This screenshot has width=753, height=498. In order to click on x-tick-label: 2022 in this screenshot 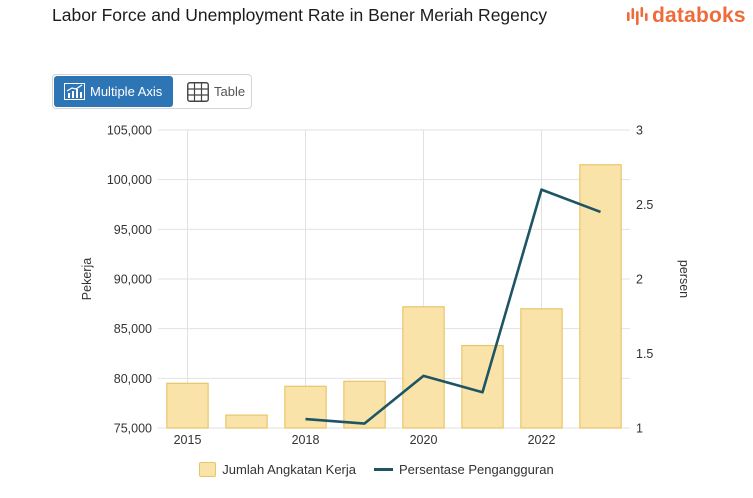, I will do `click(542, 440)`.